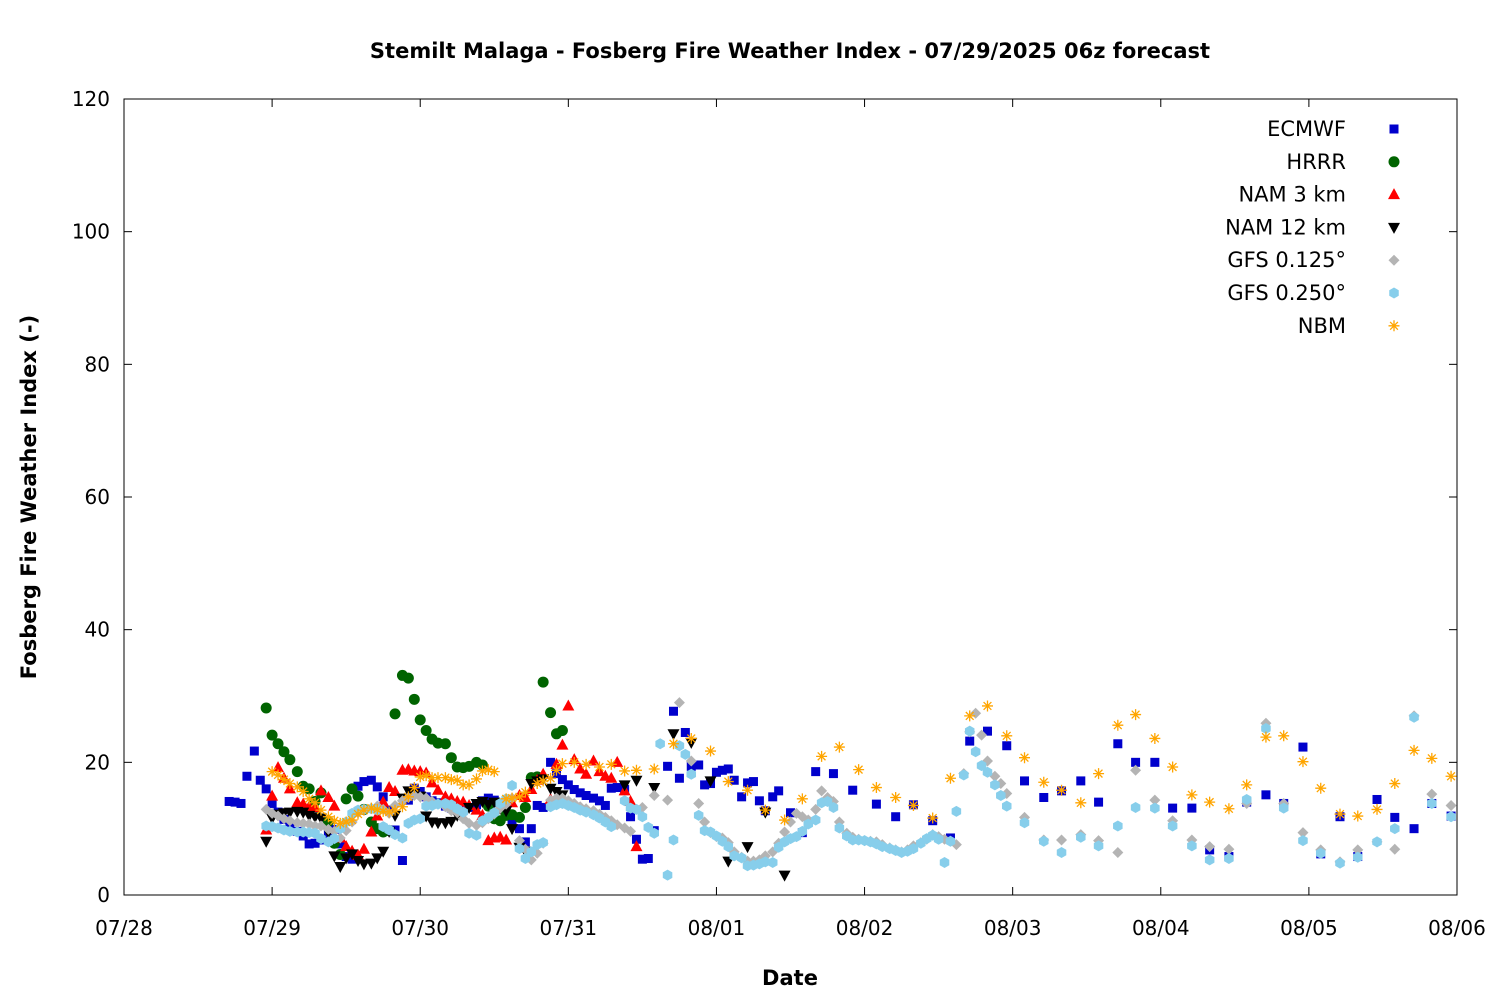  Describe the element at coordinates (1457, 928) in the screenshot. I see `x-tick-label: 08/06` at that location.